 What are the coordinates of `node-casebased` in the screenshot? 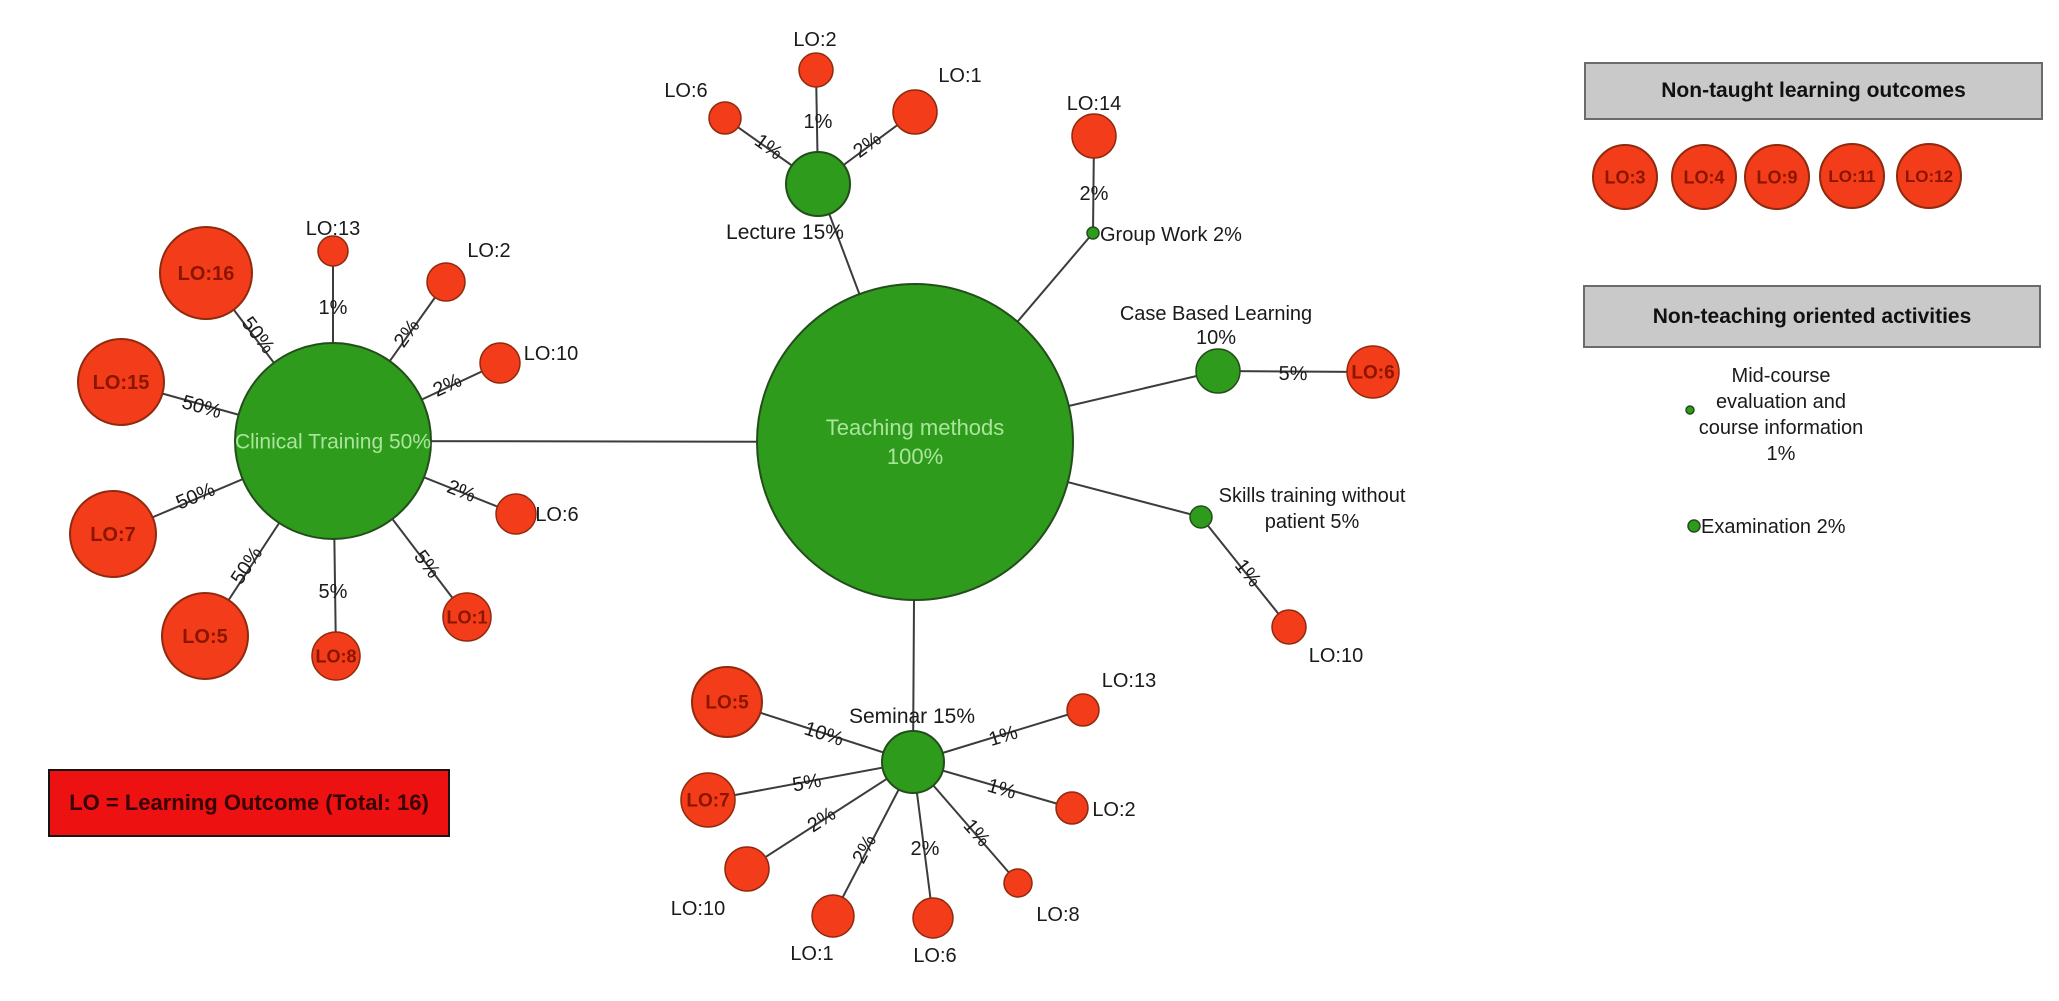 It's located at (1218, 371).